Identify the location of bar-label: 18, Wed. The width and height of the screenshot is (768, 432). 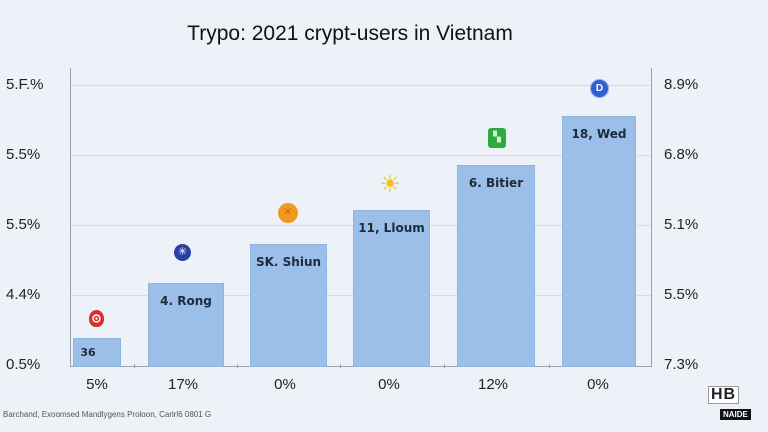
(599, 134).